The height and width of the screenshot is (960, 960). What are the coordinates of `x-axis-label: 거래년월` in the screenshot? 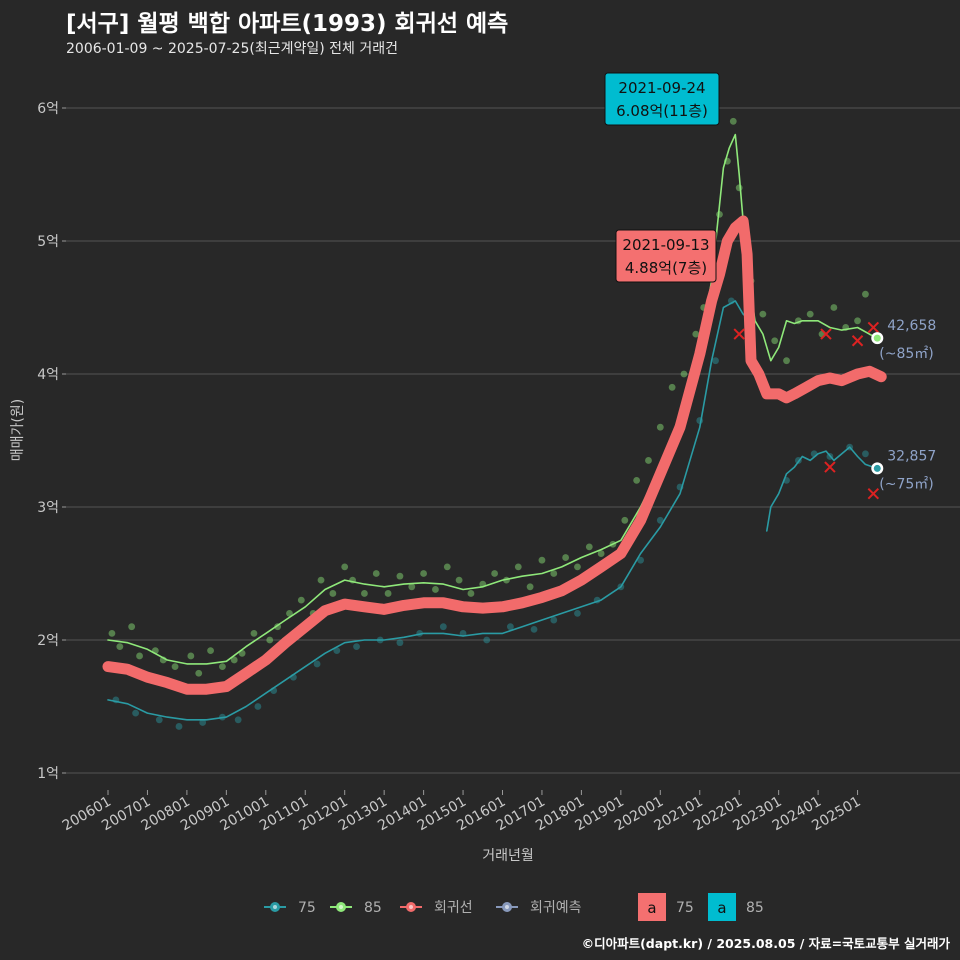 It's located at (508, 856).